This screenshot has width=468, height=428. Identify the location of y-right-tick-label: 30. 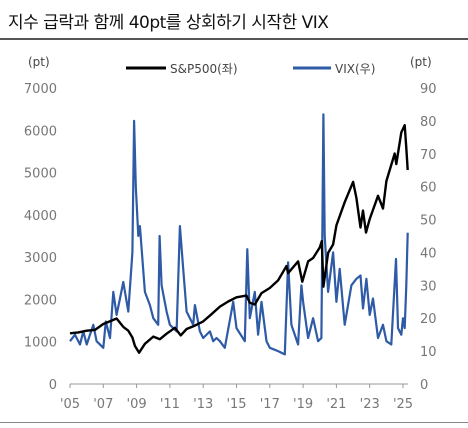
(428, 286).